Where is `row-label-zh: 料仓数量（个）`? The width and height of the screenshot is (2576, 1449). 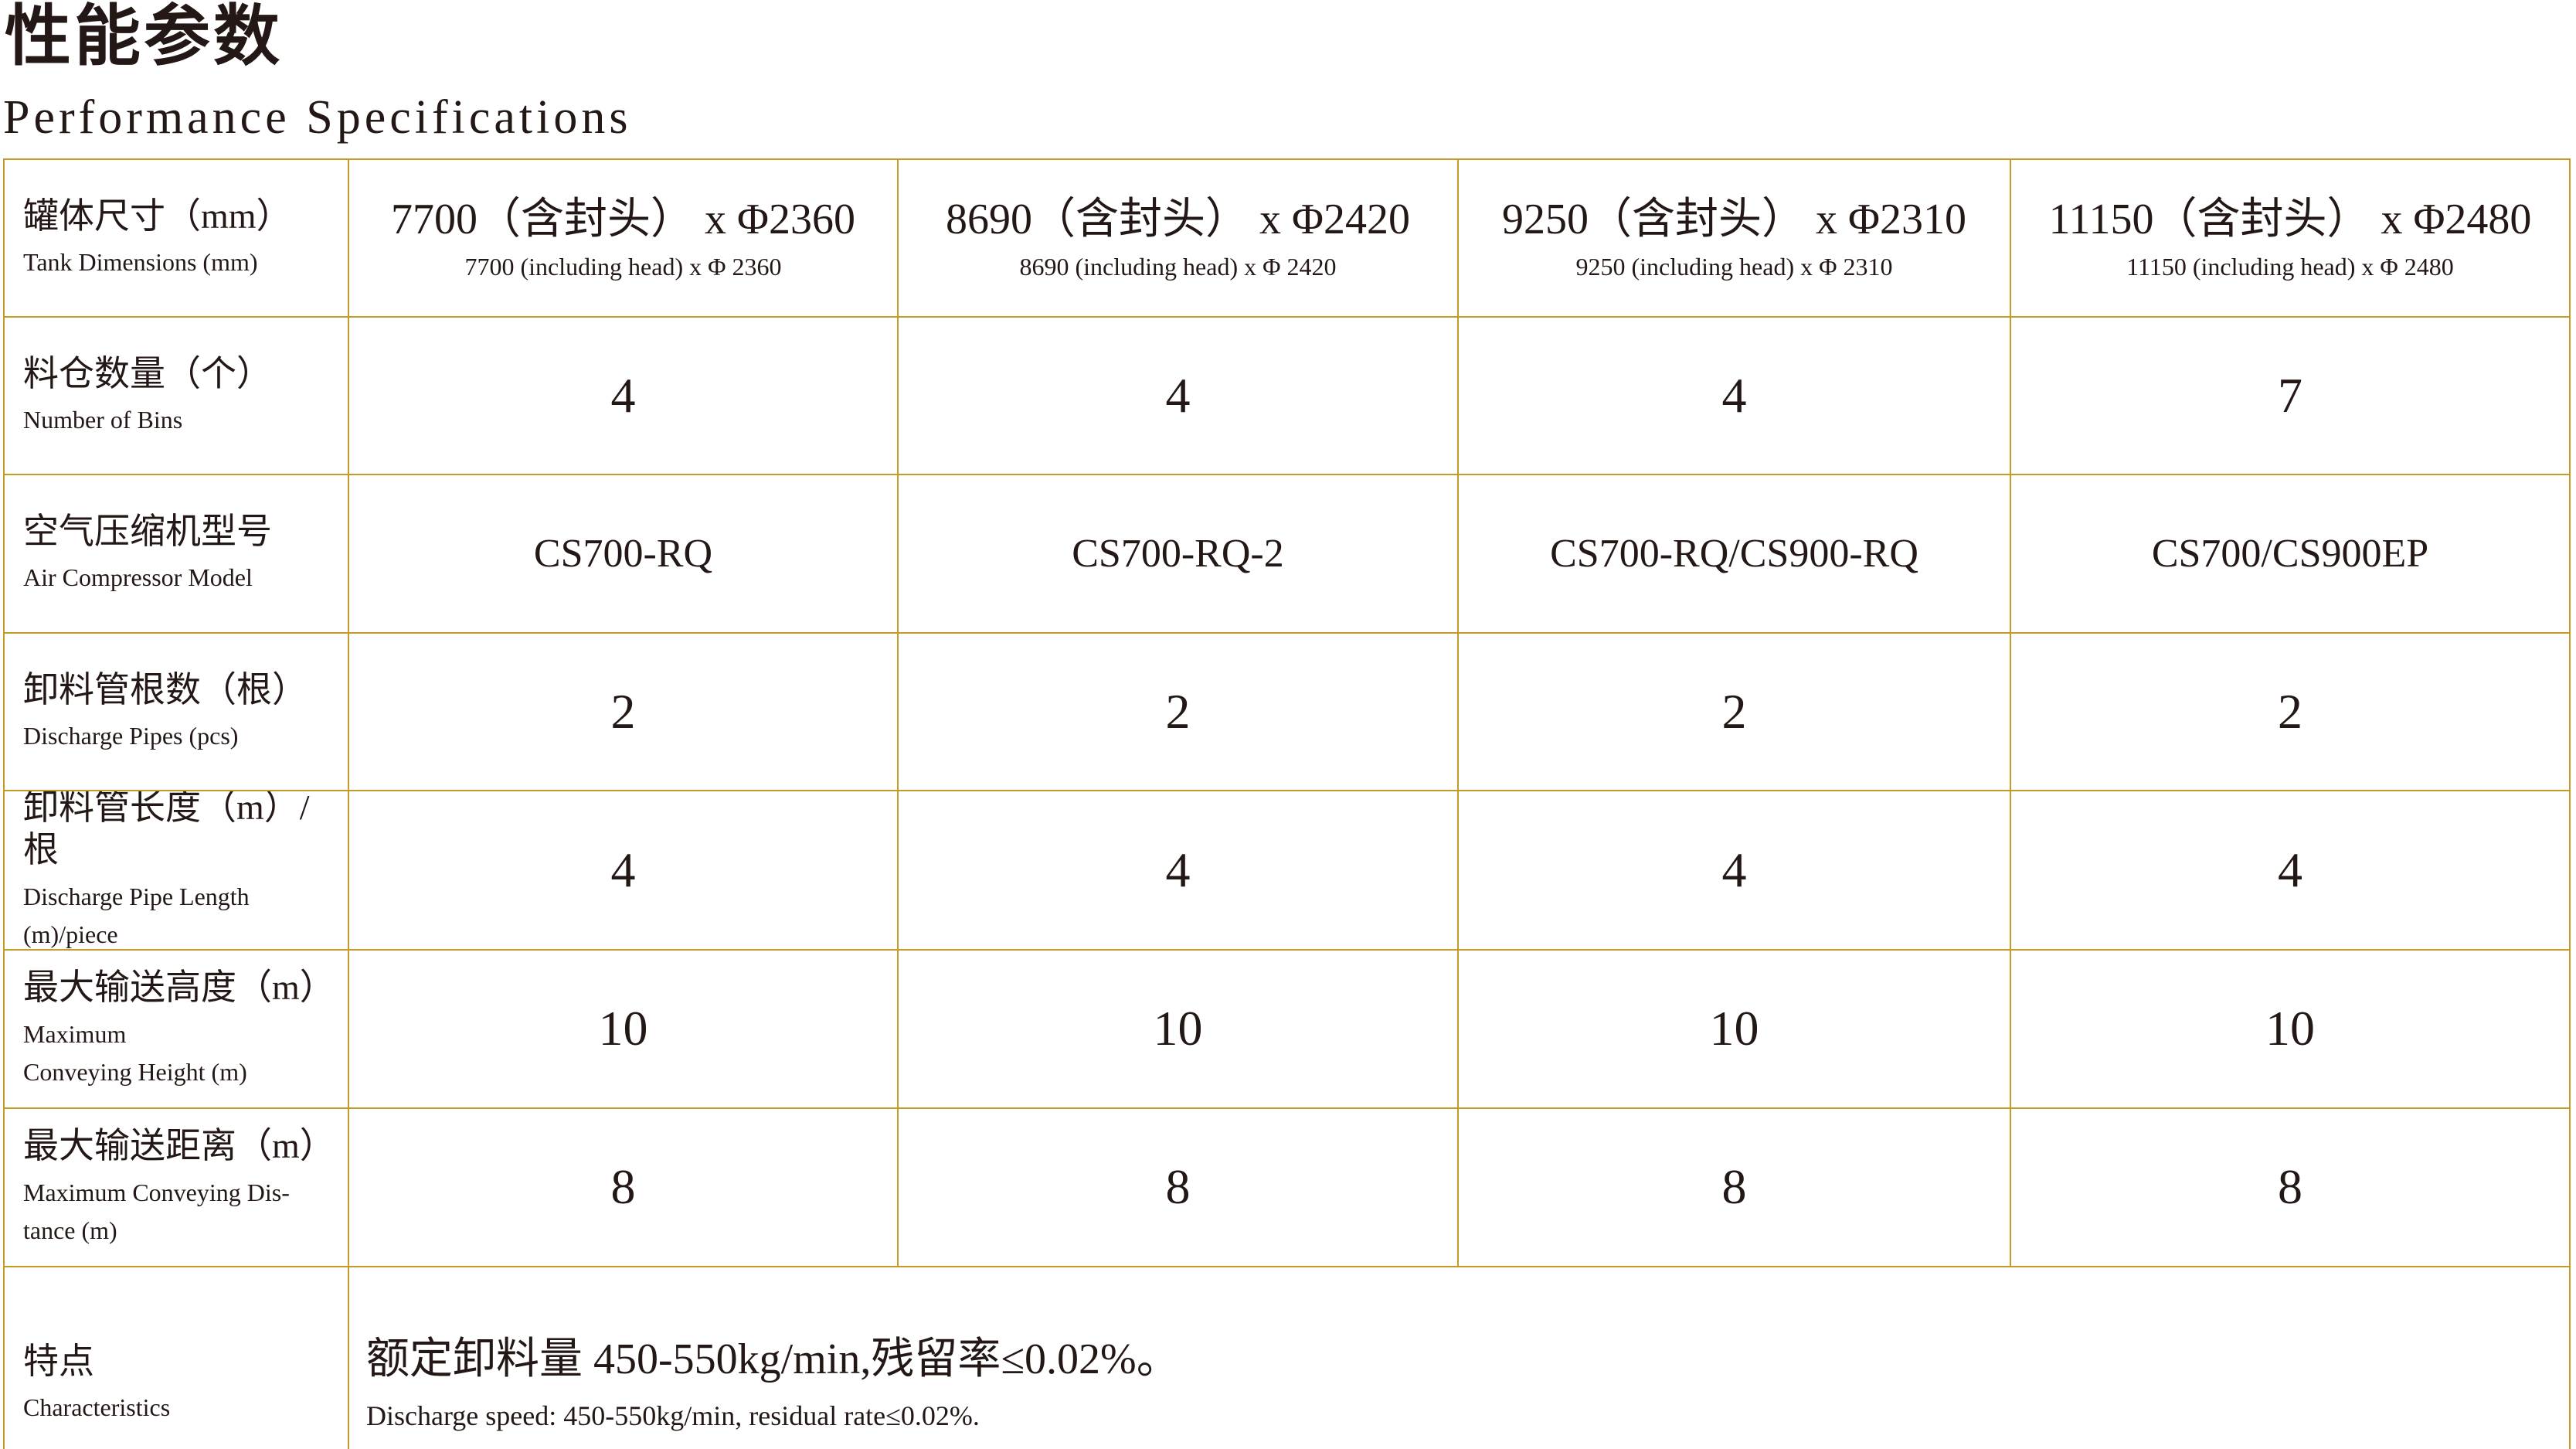
row-label-zh: 料仓数量（个） is located at coordinates (147, 373).